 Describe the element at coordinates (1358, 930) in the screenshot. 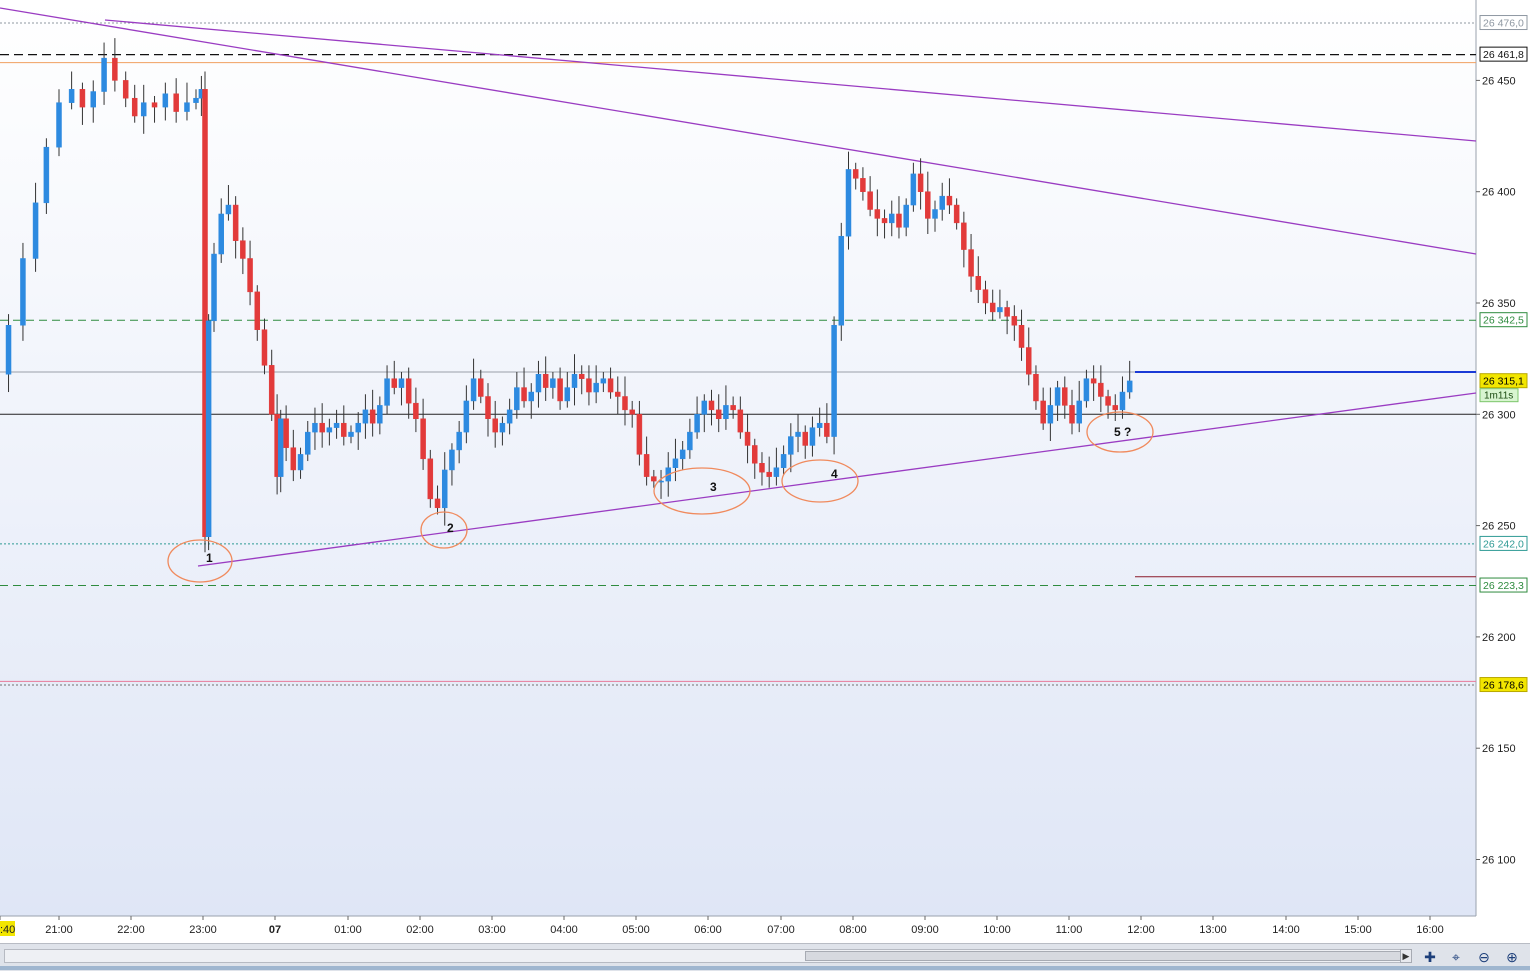

I see `x-tick-label: 15:00` at that location.